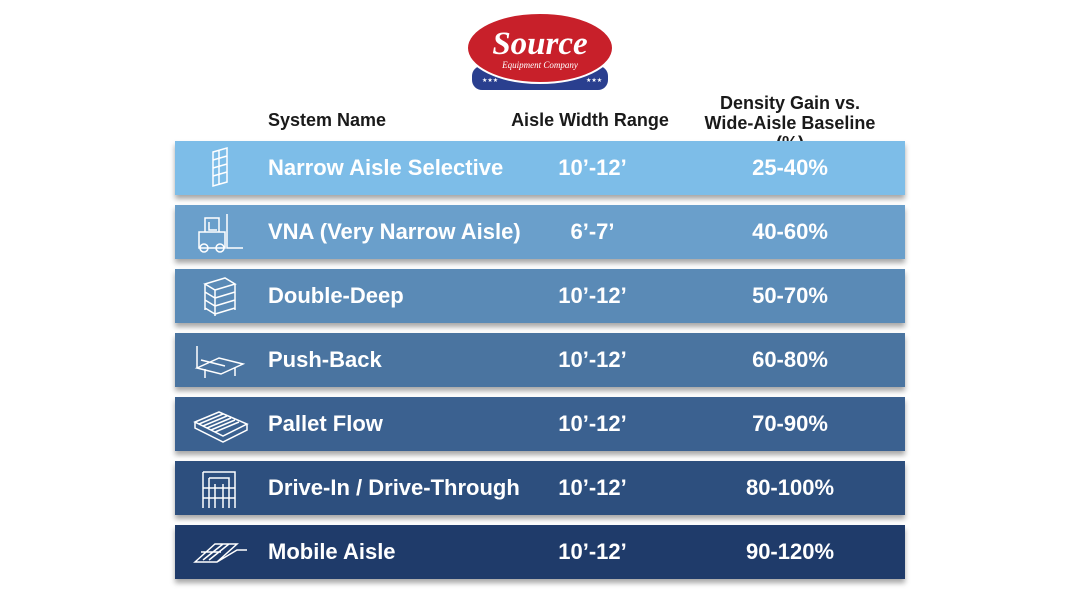 The height and width of the screenshot is (603, 1080). What do you see at coordinates (540, 488) in the screenshot?
I see `table-row: Drive-In / Drive-Through 10’-12’ 80-100%` at bounding box center [540, 488].